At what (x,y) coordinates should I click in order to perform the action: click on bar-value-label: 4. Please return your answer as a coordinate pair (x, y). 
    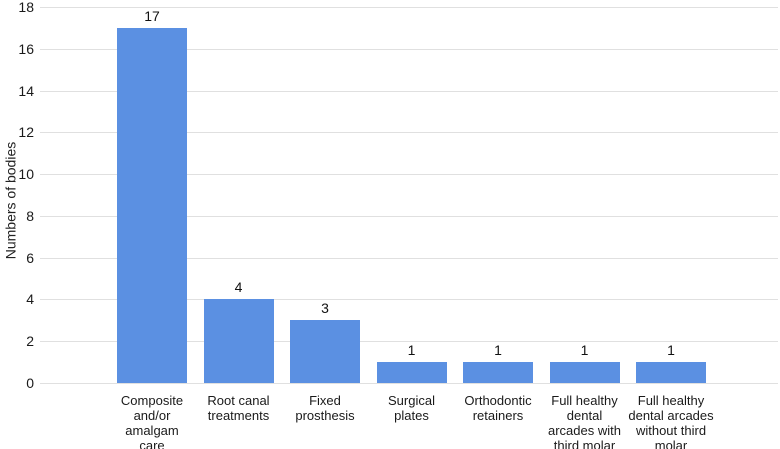
    Looking at the image, I should click on (238, 287).